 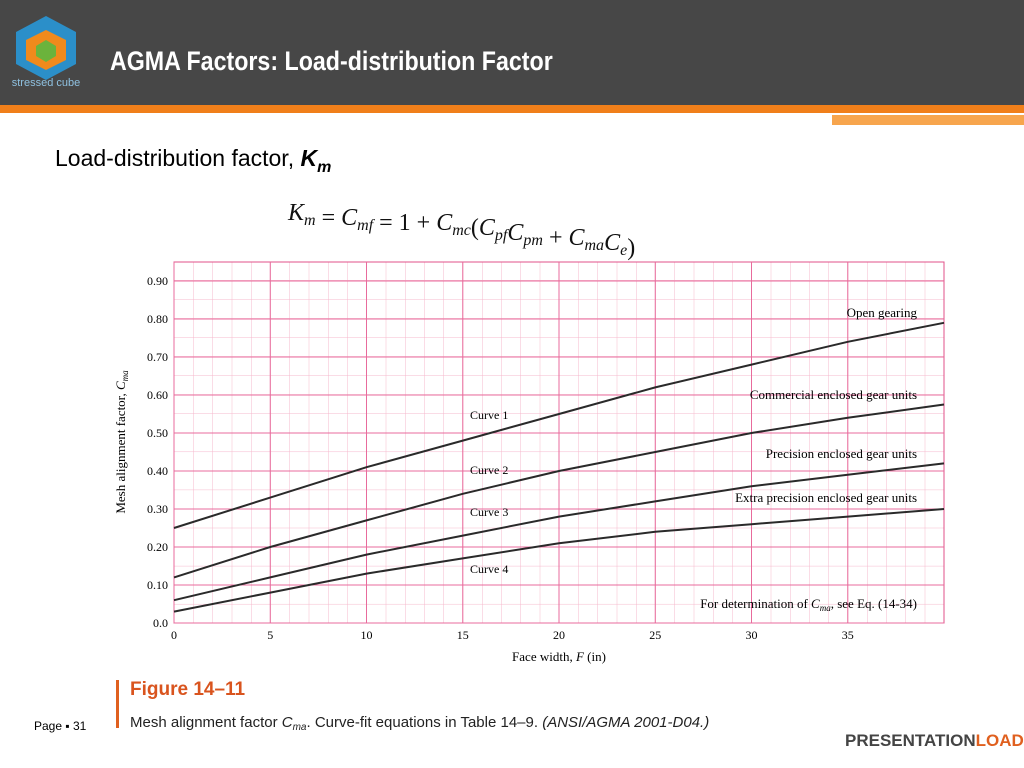 What do you see at coordinates (177, 158) in the screenshot?
I see `heading-text: Load-distribution factor,` at bounding box center [177, 158].